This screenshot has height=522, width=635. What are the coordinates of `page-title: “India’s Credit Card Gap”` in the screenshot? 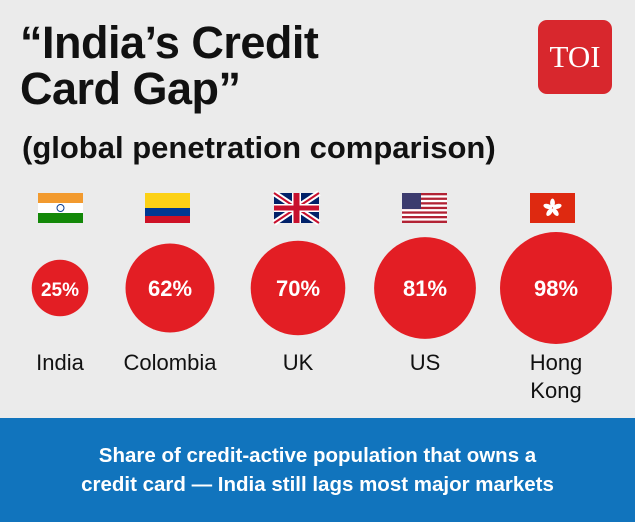 It's located at (169, 65).